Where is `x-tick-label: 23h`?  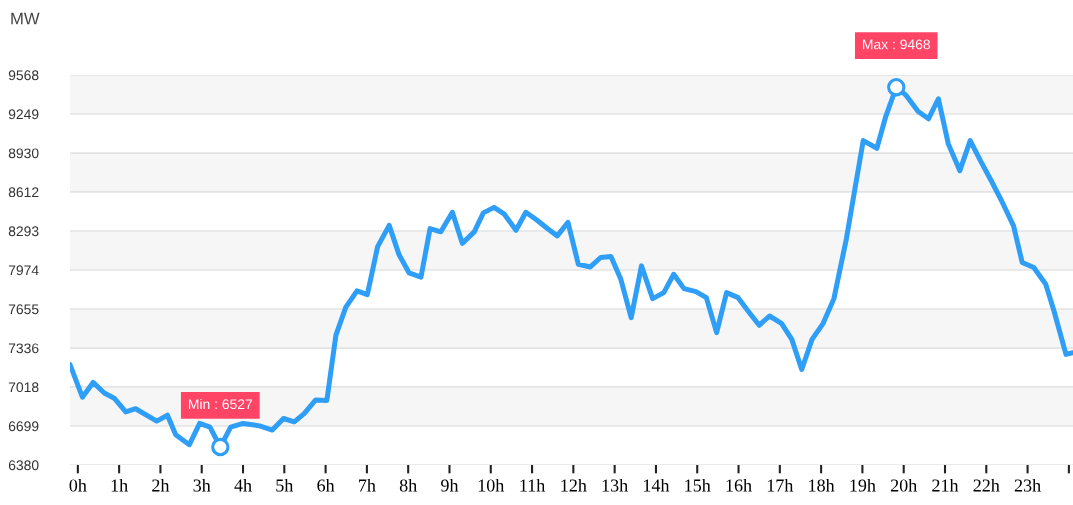
x-tick-label: 23h is located at coordinates (1027, 485).